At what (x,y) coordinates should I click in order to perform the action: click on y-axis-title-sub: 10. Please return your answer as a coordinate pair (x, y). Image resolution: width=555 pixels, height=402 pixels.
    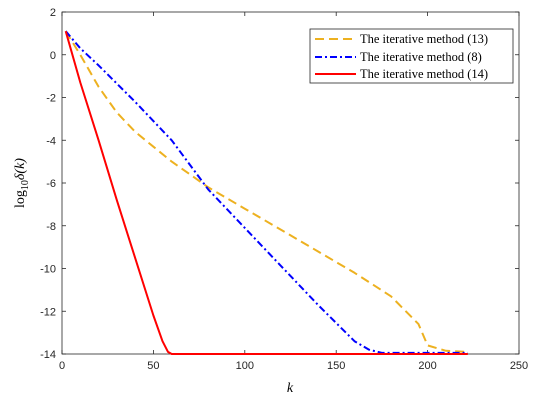
    Looking at the image, I should click on (25, 185).